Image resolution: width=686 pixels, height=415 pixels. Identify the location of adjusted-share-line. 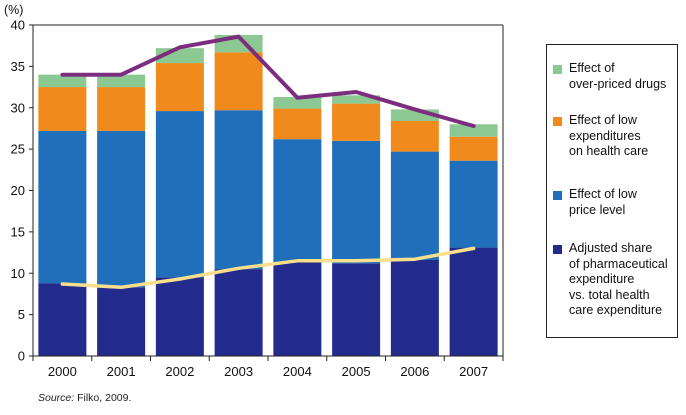
(268, 268).